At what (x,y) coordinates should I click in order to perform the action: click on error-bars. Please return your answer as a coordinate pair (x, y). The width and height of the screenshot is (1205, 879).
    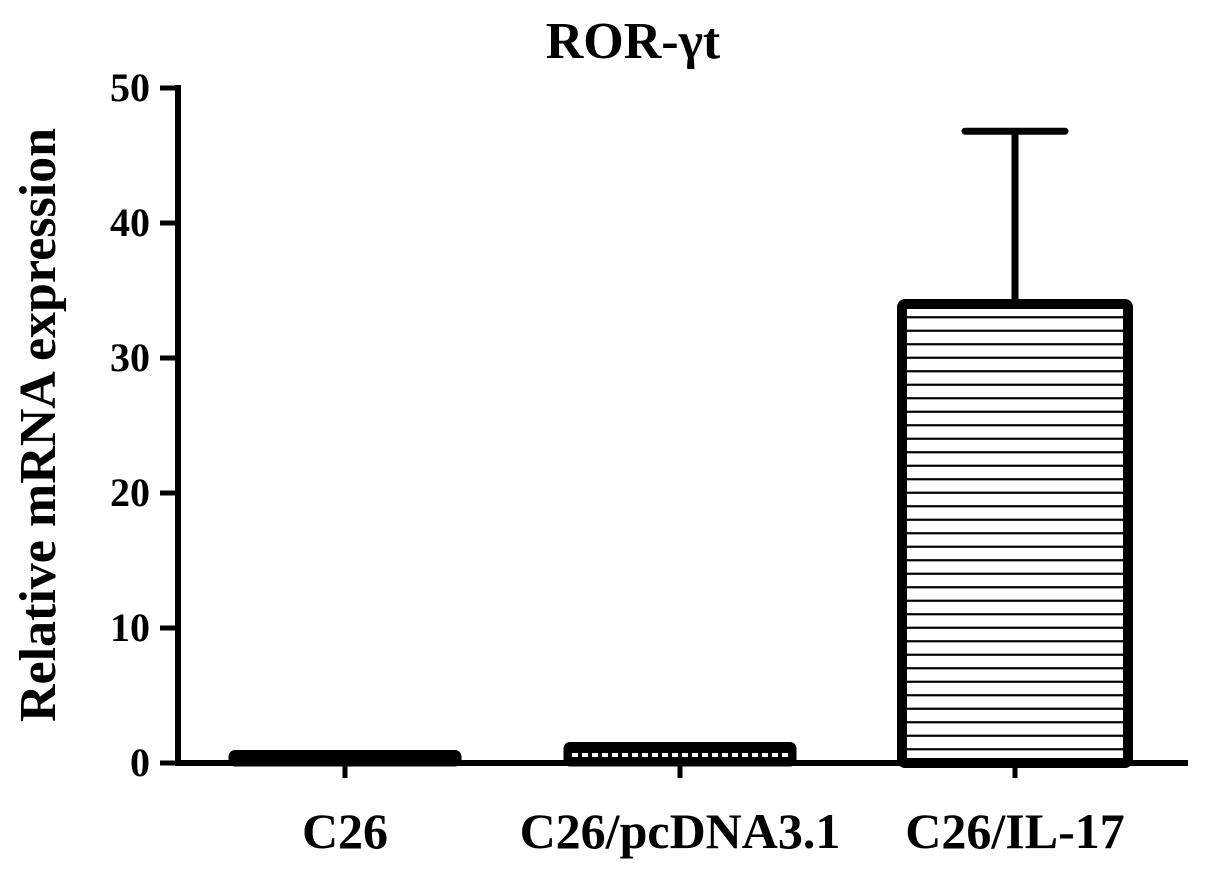
    Looking at the image, I should click on (1015, 215).